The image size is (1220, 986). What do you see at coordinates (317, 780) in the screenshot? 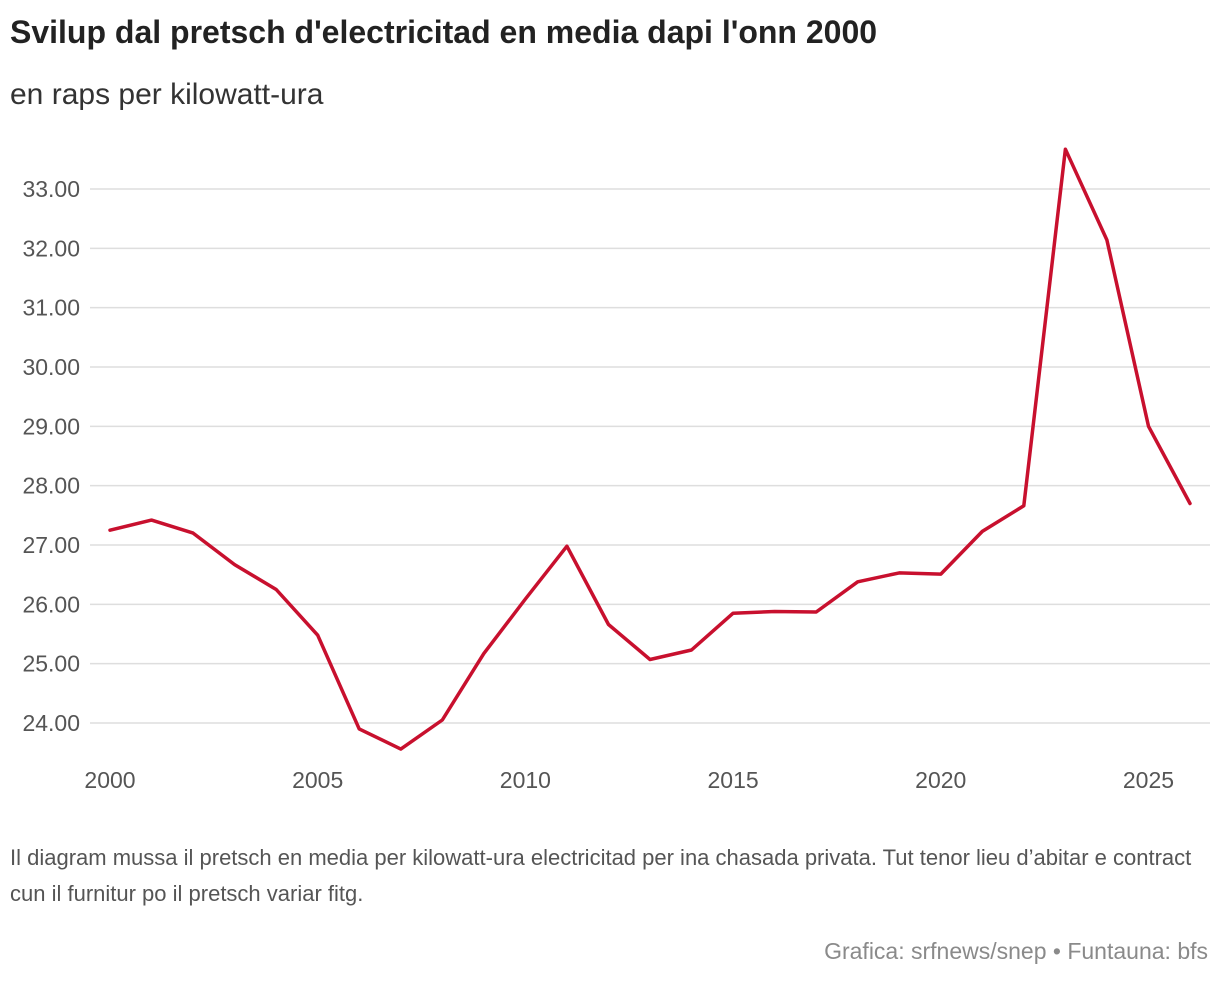
I see `x-tick-label: 2005` at bounding box center [317, 780].